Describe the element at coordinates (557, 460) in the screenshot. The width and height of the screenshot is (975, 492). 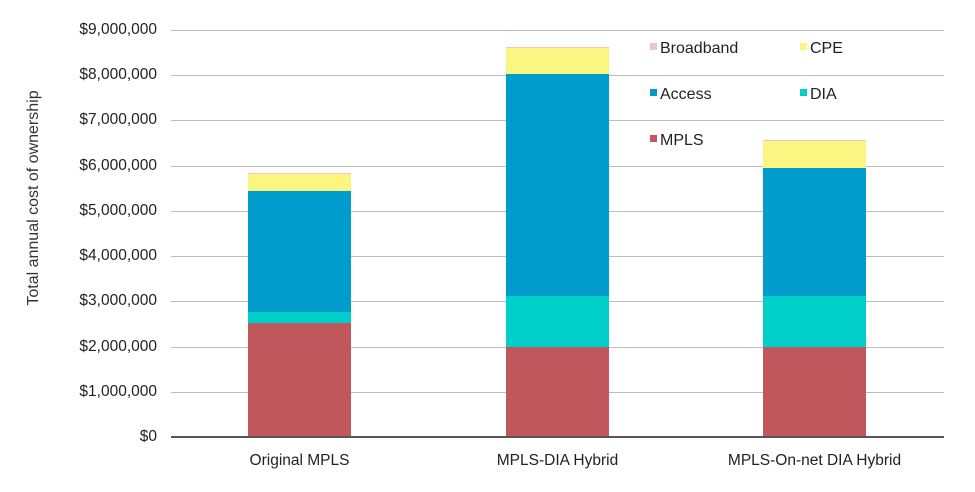
I see `x-tick-label: MPLS-DIA Hybrid` at that location.